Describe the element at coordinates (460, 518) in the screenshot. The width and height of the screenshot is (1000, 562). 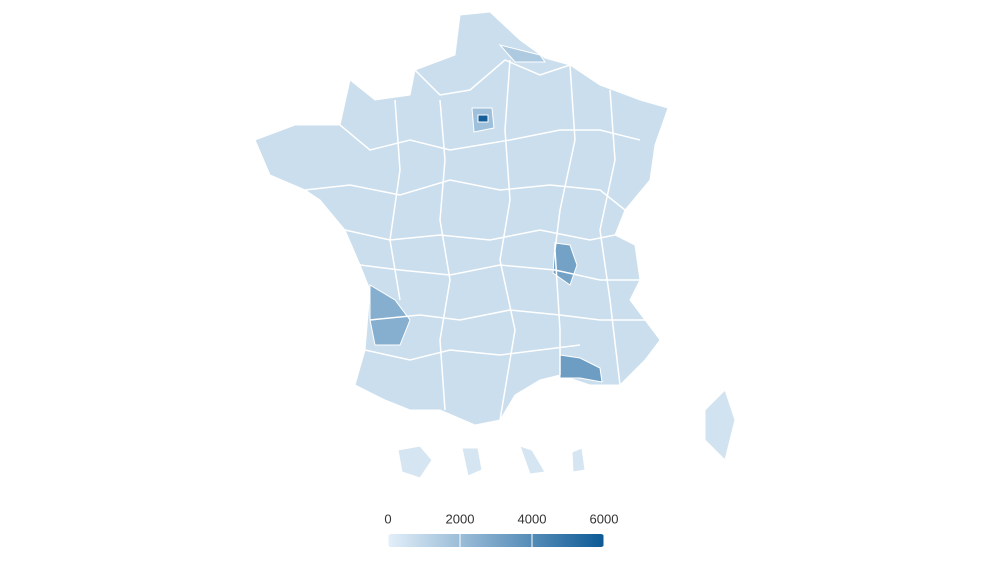
I see `colorbar-tick-label: 2000` at that location.